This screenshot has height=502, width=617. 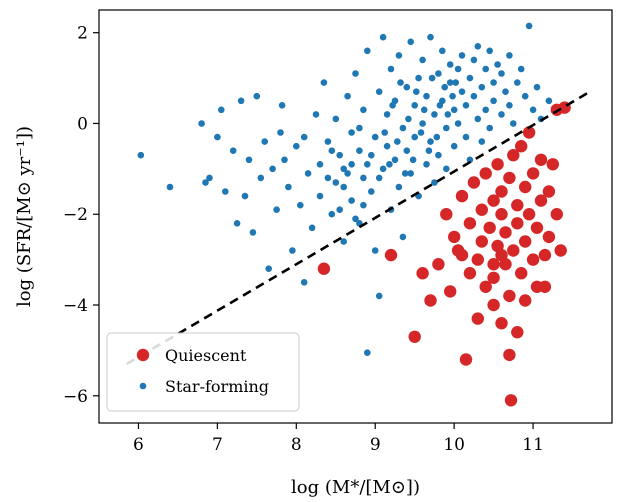 What do you see at coordinates (75, 397) in the screenshot?
I see `y-tick-label: −6` at bounding box center [75, 397].